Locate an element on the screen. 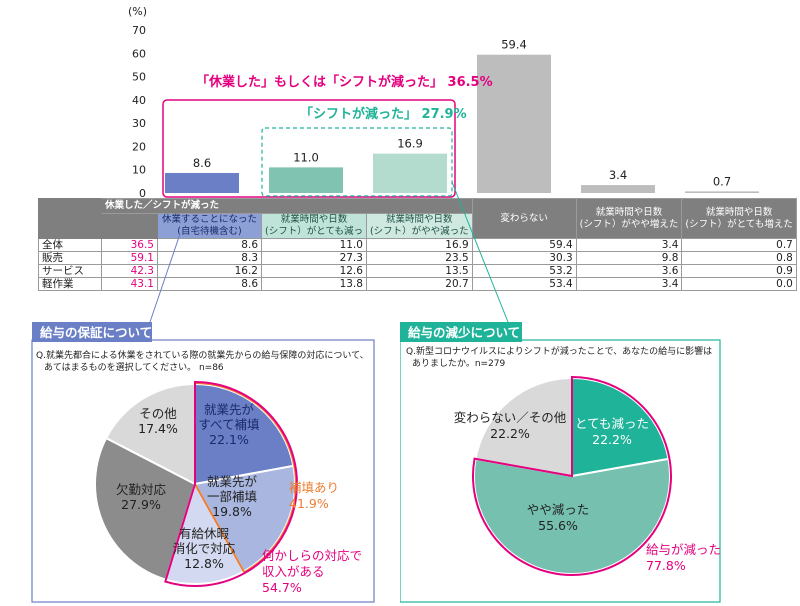 The height and width of the screenshot is (606, 800). pie-slice-label: とても減った 22.2% is located at coordinates (612, 431).